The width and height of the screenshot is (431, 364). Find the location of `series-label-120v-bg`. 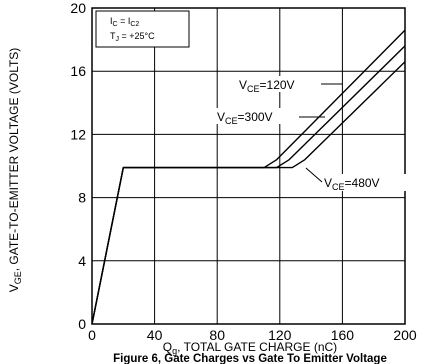

series-label-120v-bg is located at coordinates (278, 84).